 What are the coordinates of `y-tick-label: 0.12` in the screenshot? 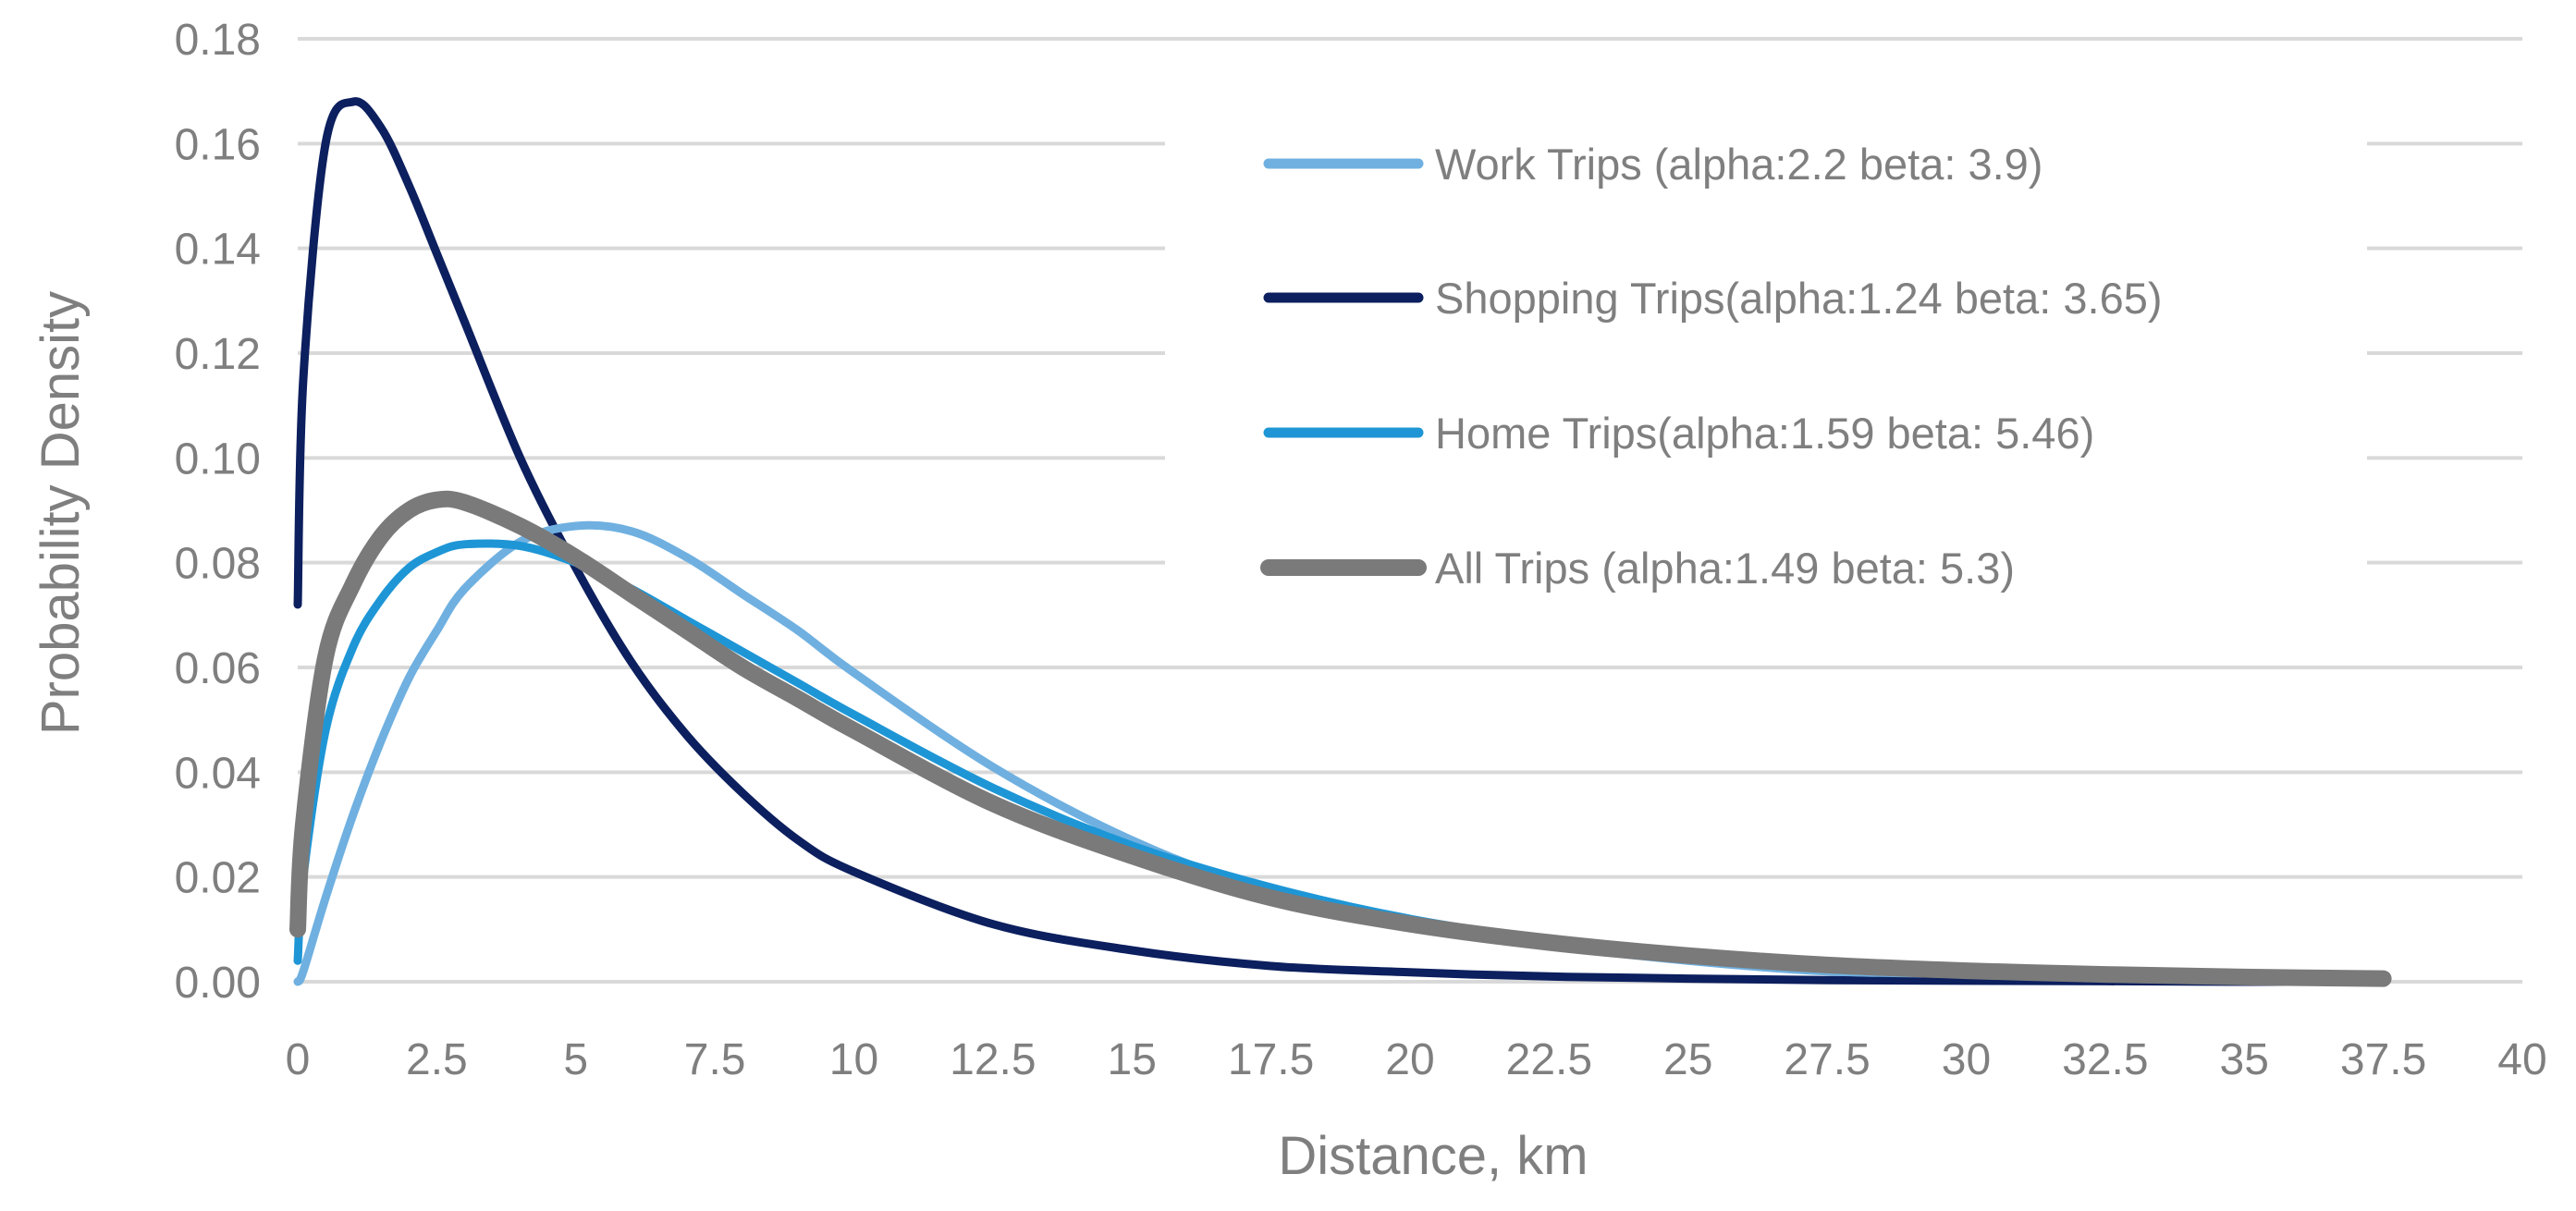 It's located at (218, 354).